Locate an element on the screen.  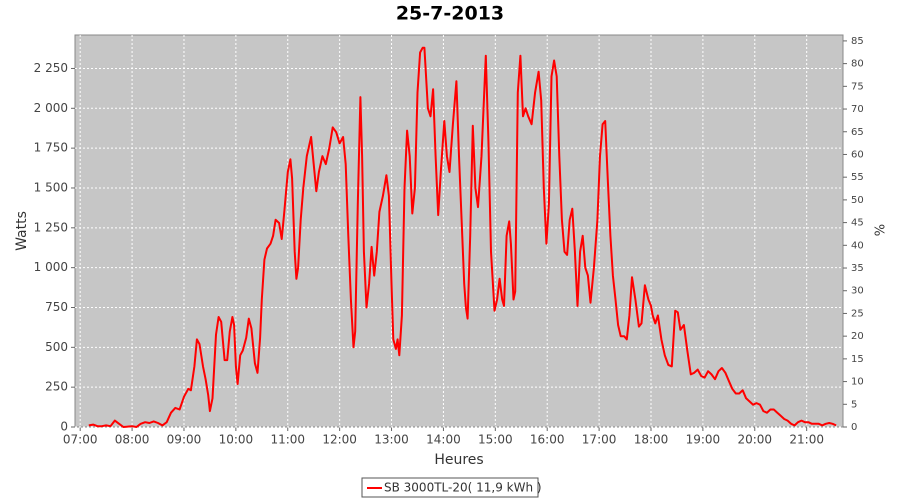
legend: SB 3000TL-20( 11,9 kWh ) is located at coordinates (451, 487).